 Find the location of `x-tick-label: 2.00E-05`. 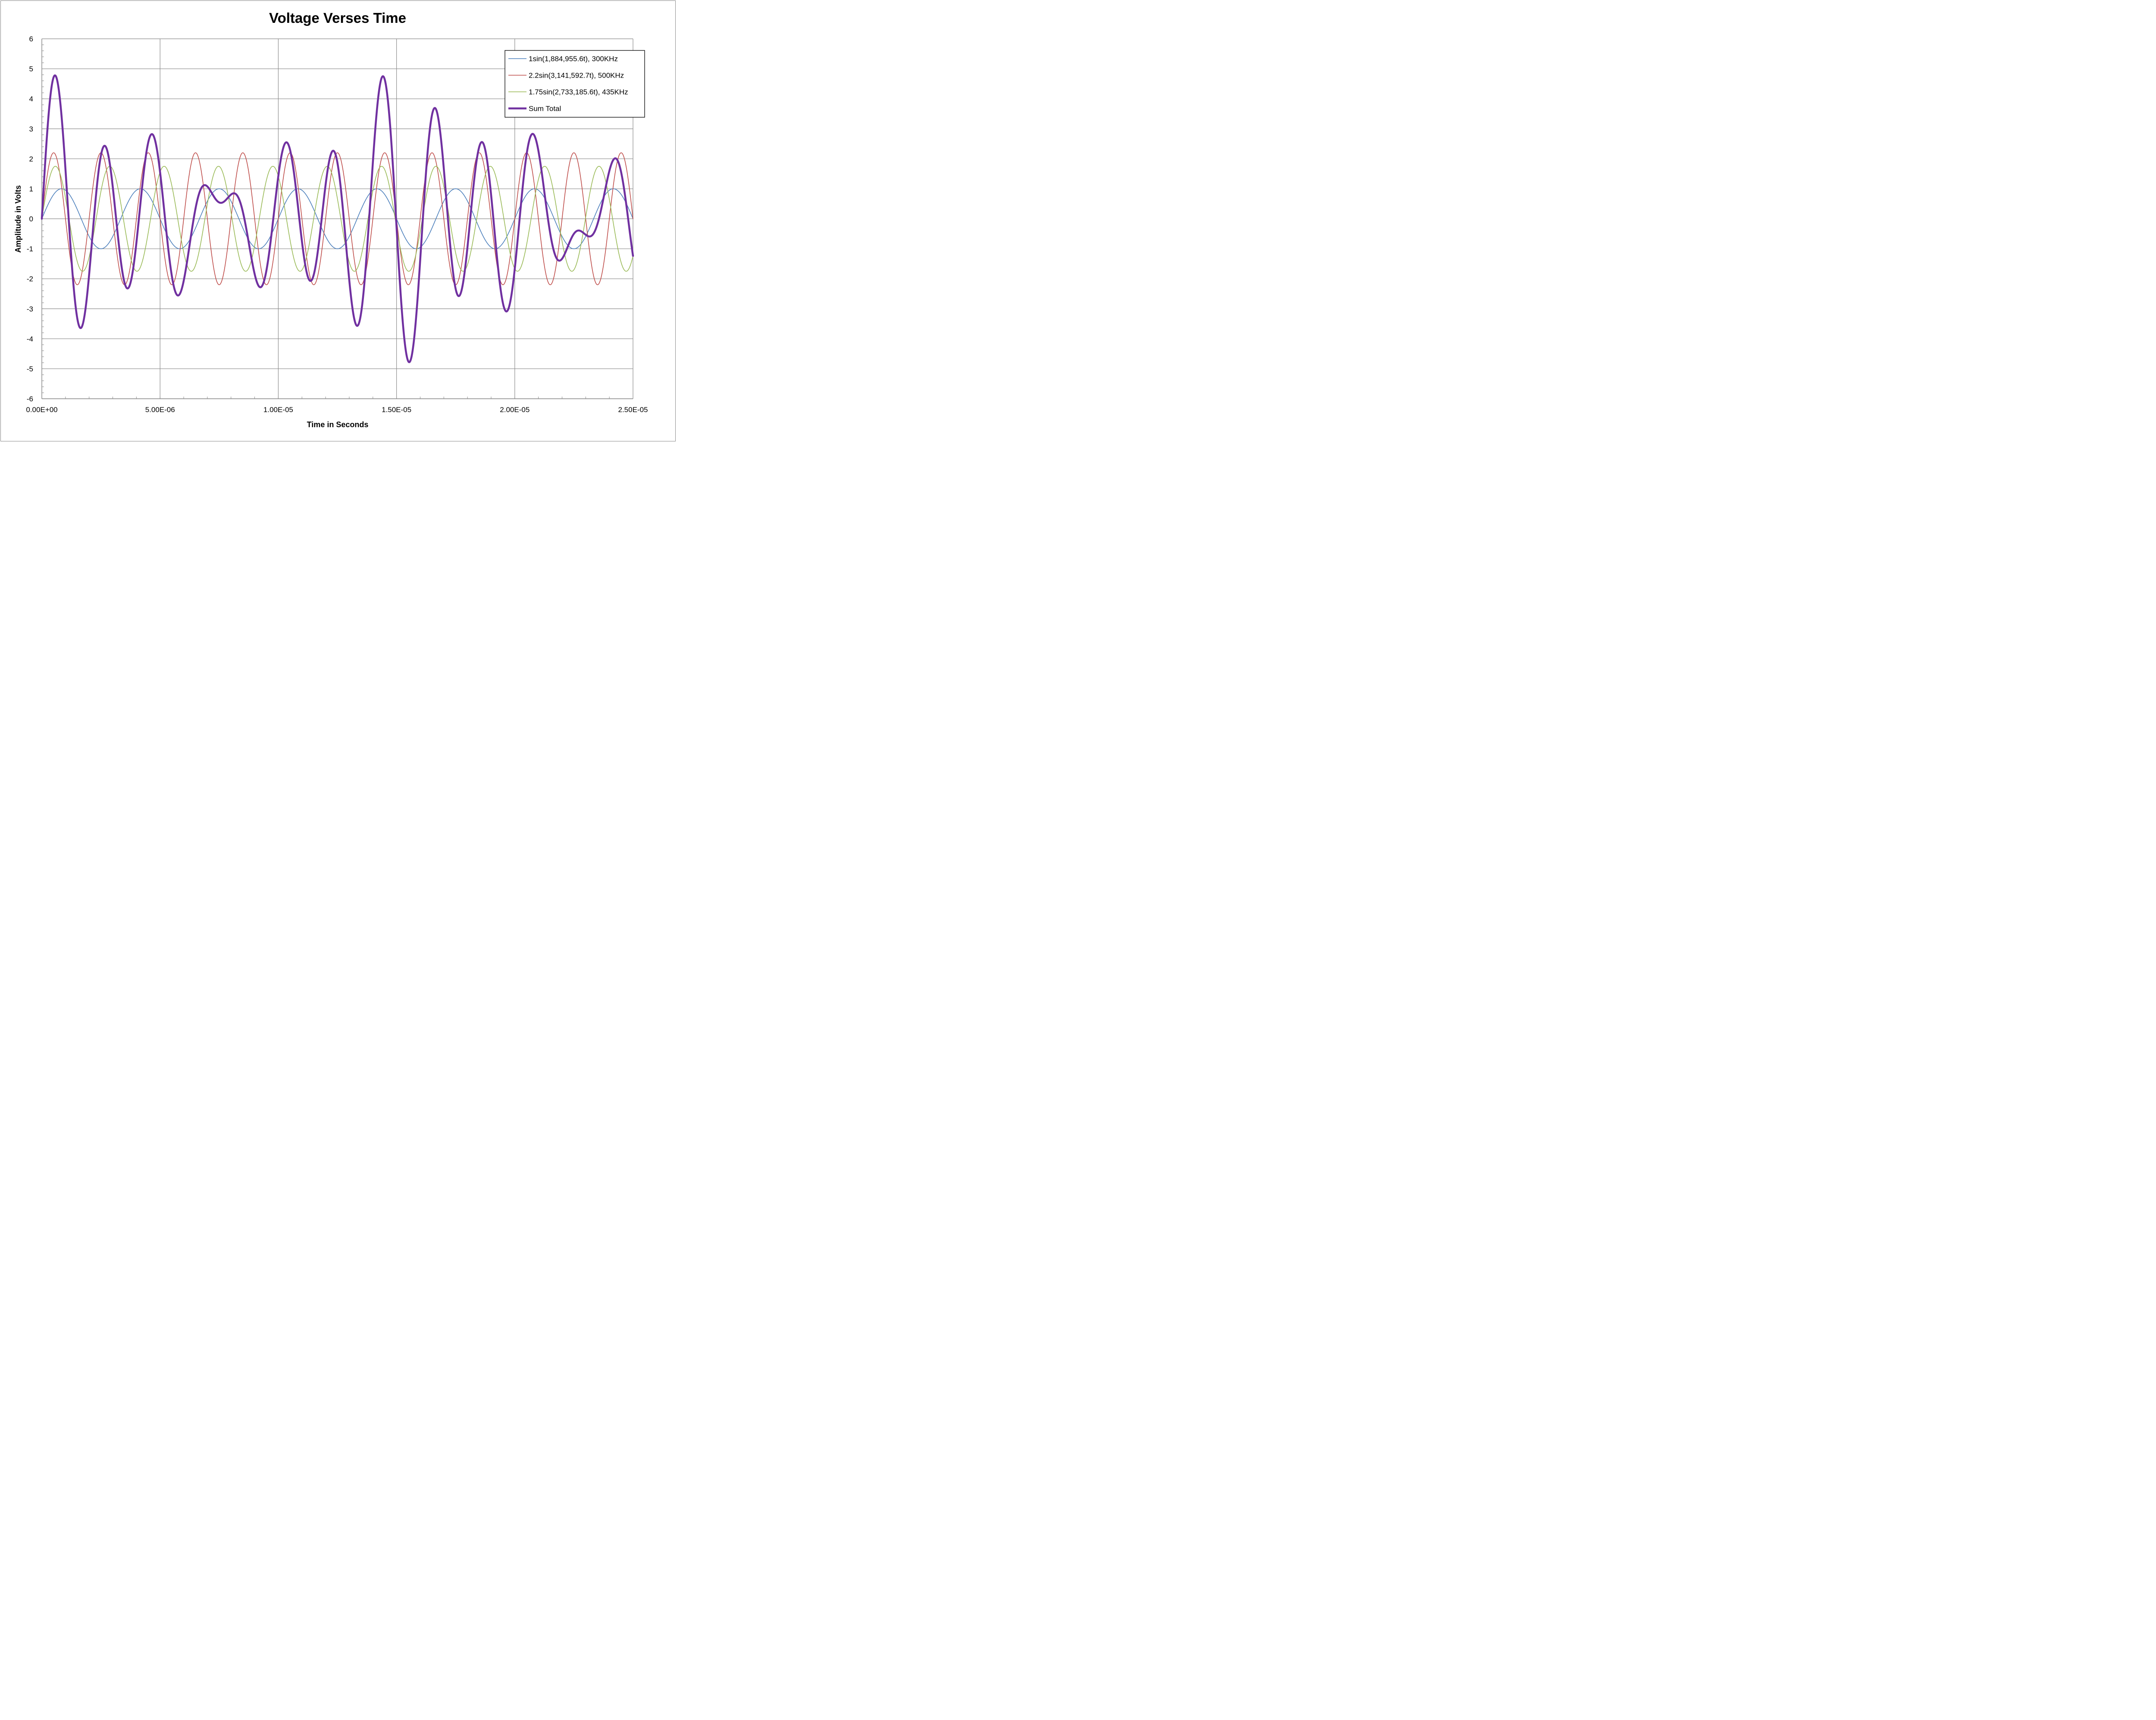

x-tick-label: 2.00E-05 is located at coordinates (515, 410).